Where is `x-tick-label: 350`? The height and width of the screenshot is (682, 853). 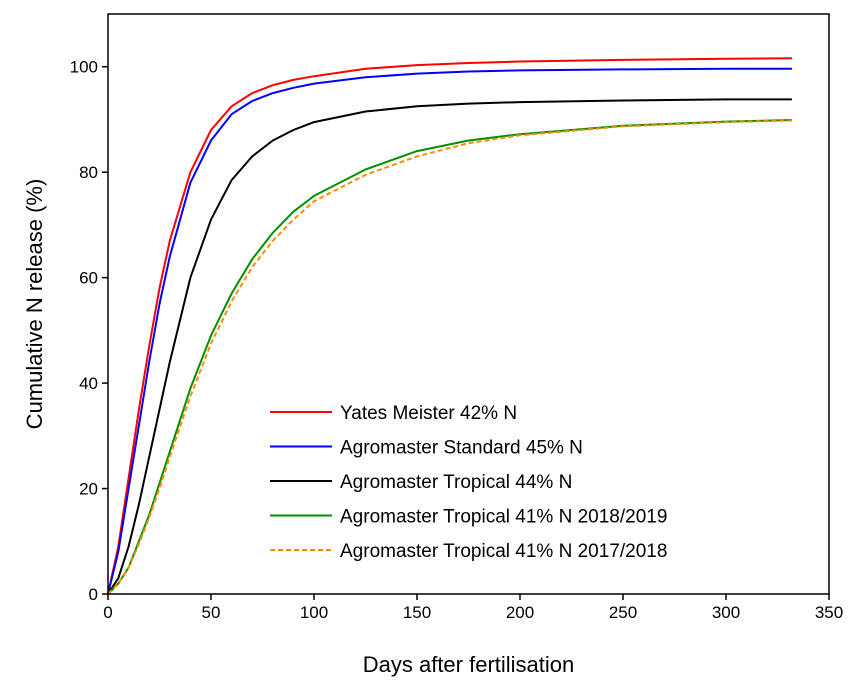
x-tick-label: 350 is located at coordinates (829, 612).